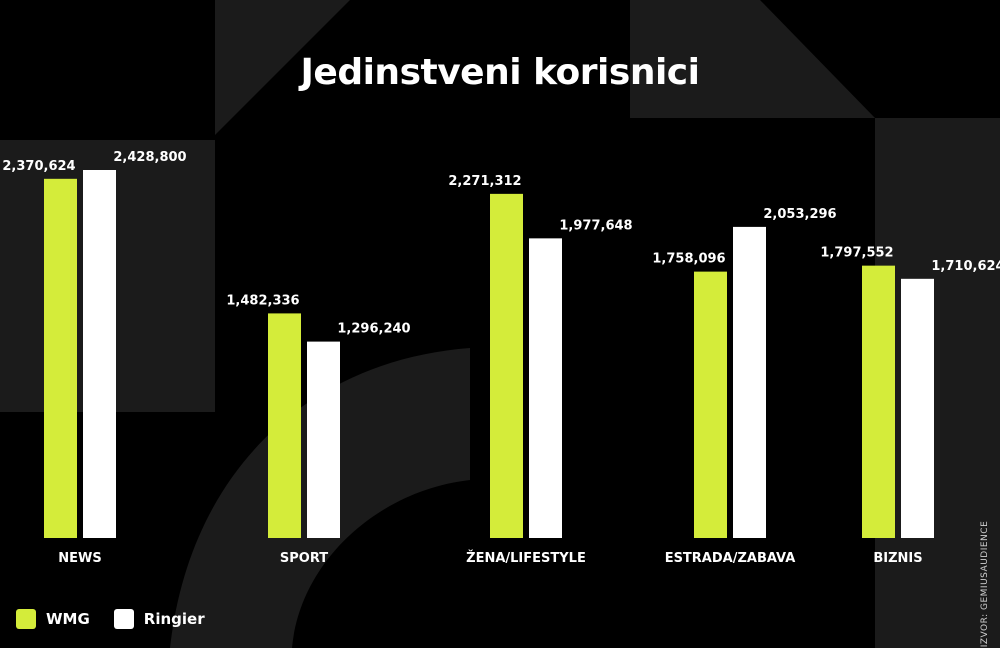 The width and height of the screenshot is (1000, 648). I want to click on source-note: IZVOR: GEMIUSAUDIENCE, so click(985, 584).